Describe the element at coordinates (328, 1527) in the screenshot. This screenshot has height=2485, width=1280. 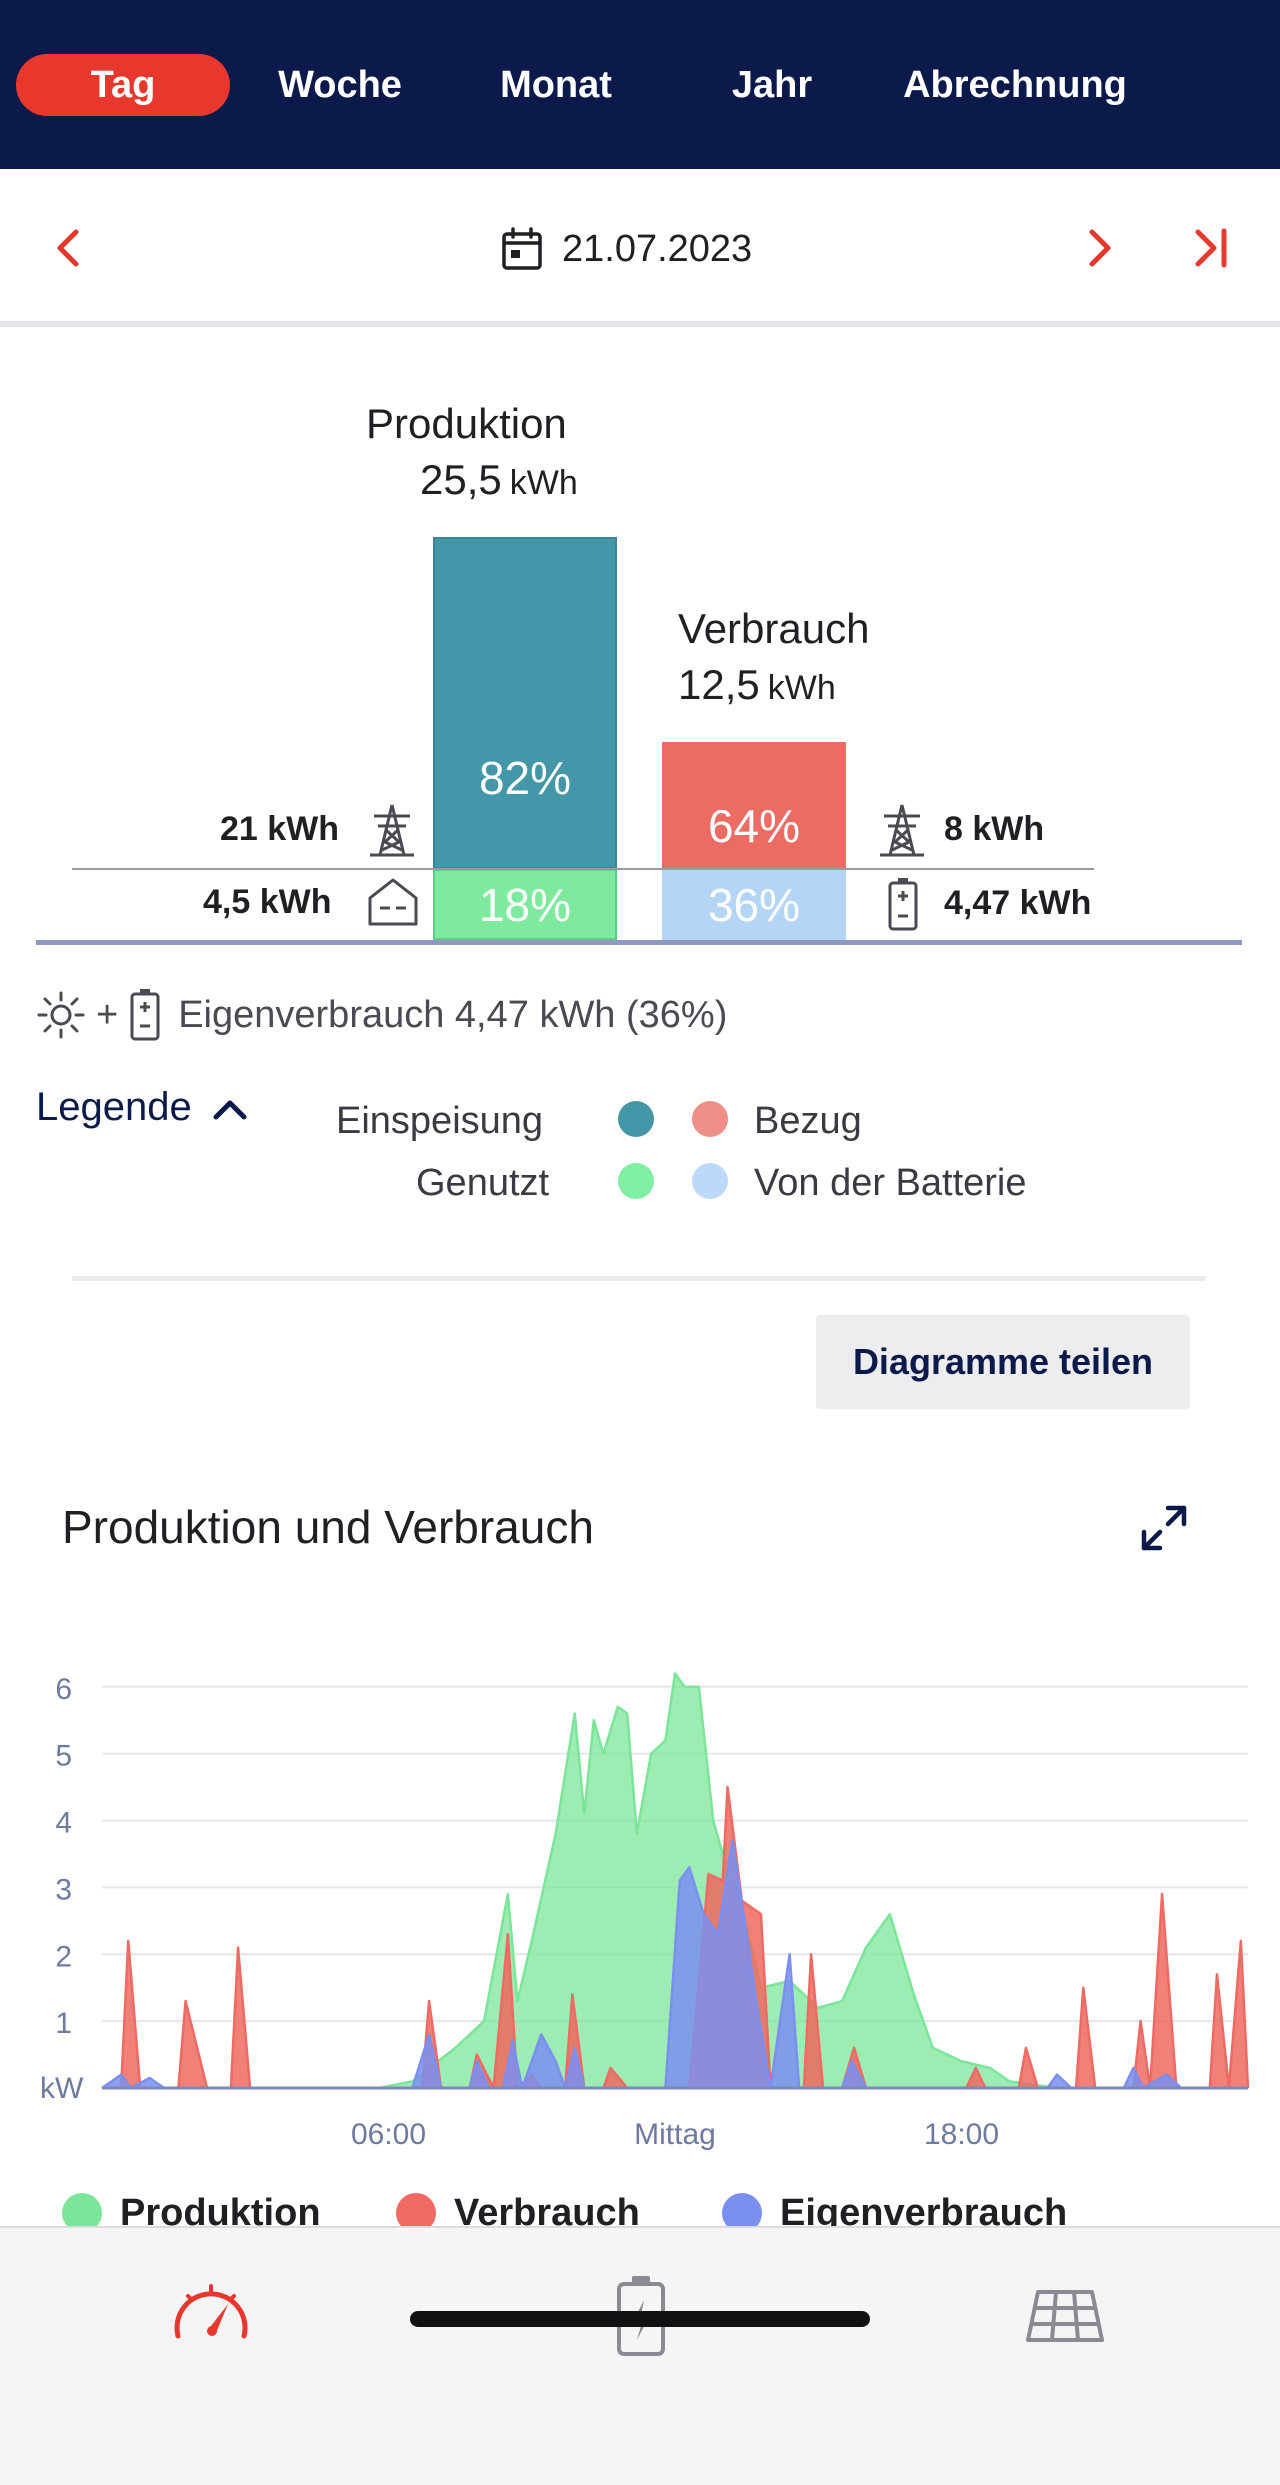
I see `chart-title: Produktion und Verbrauch` at that location.